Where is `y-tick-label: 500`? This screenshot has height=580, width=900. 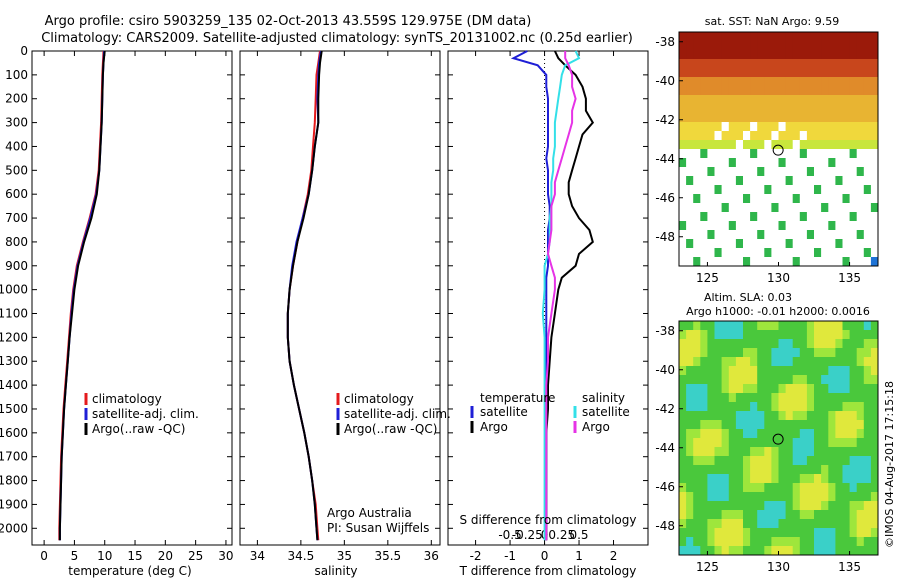 y-tick-label: 500 is located at coordinates (16, 170).